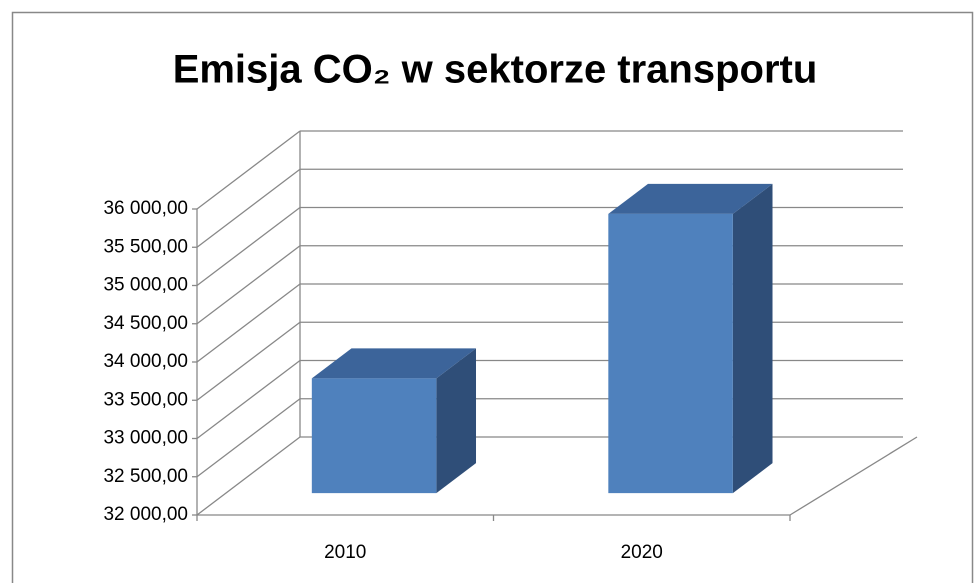  Describe the element at coordinates (145, 323) in the screenshot. I see `y-tick-label: 34 500,00` at that location.